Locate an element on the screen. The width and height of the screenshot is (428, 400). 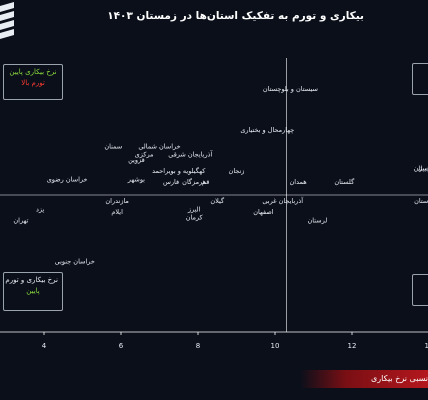
legend-low-both: نرخ بیکاری و تورم پایین is located at coordinates (33, 291).